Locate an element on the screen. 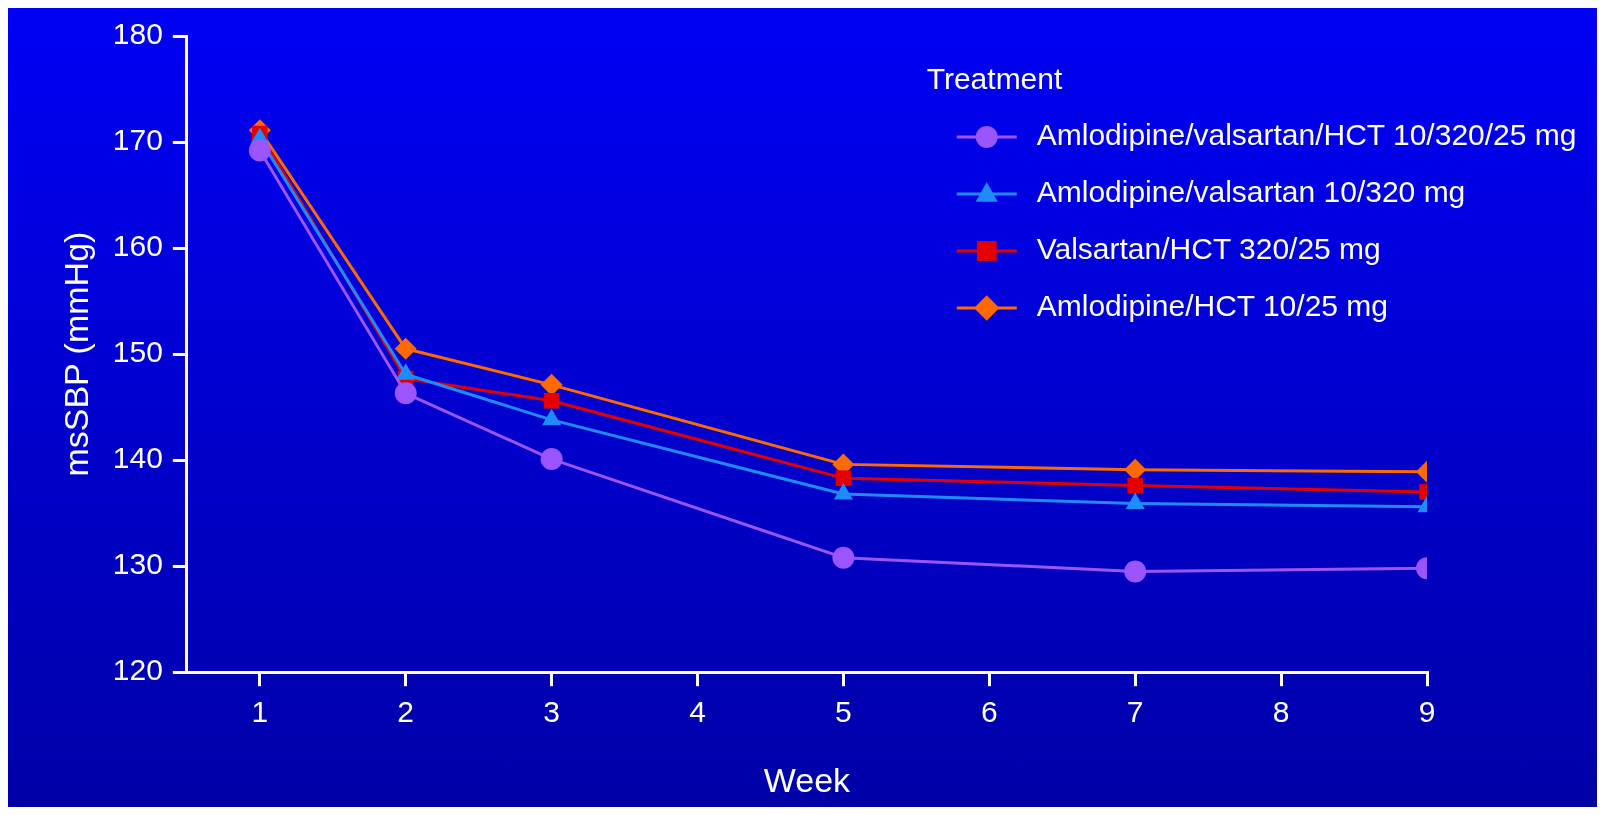  legend-label: Amlodipine/HCT 10/25 mg is located at coordinates (1212, 306).